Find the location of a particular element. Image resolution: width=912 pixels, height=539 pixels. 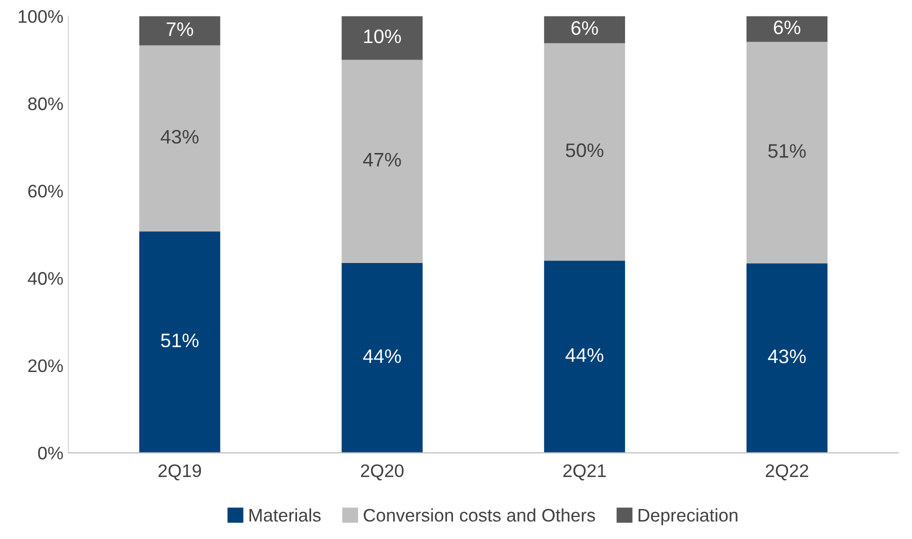

data-label: 47% is located at coordinates (382, 159).